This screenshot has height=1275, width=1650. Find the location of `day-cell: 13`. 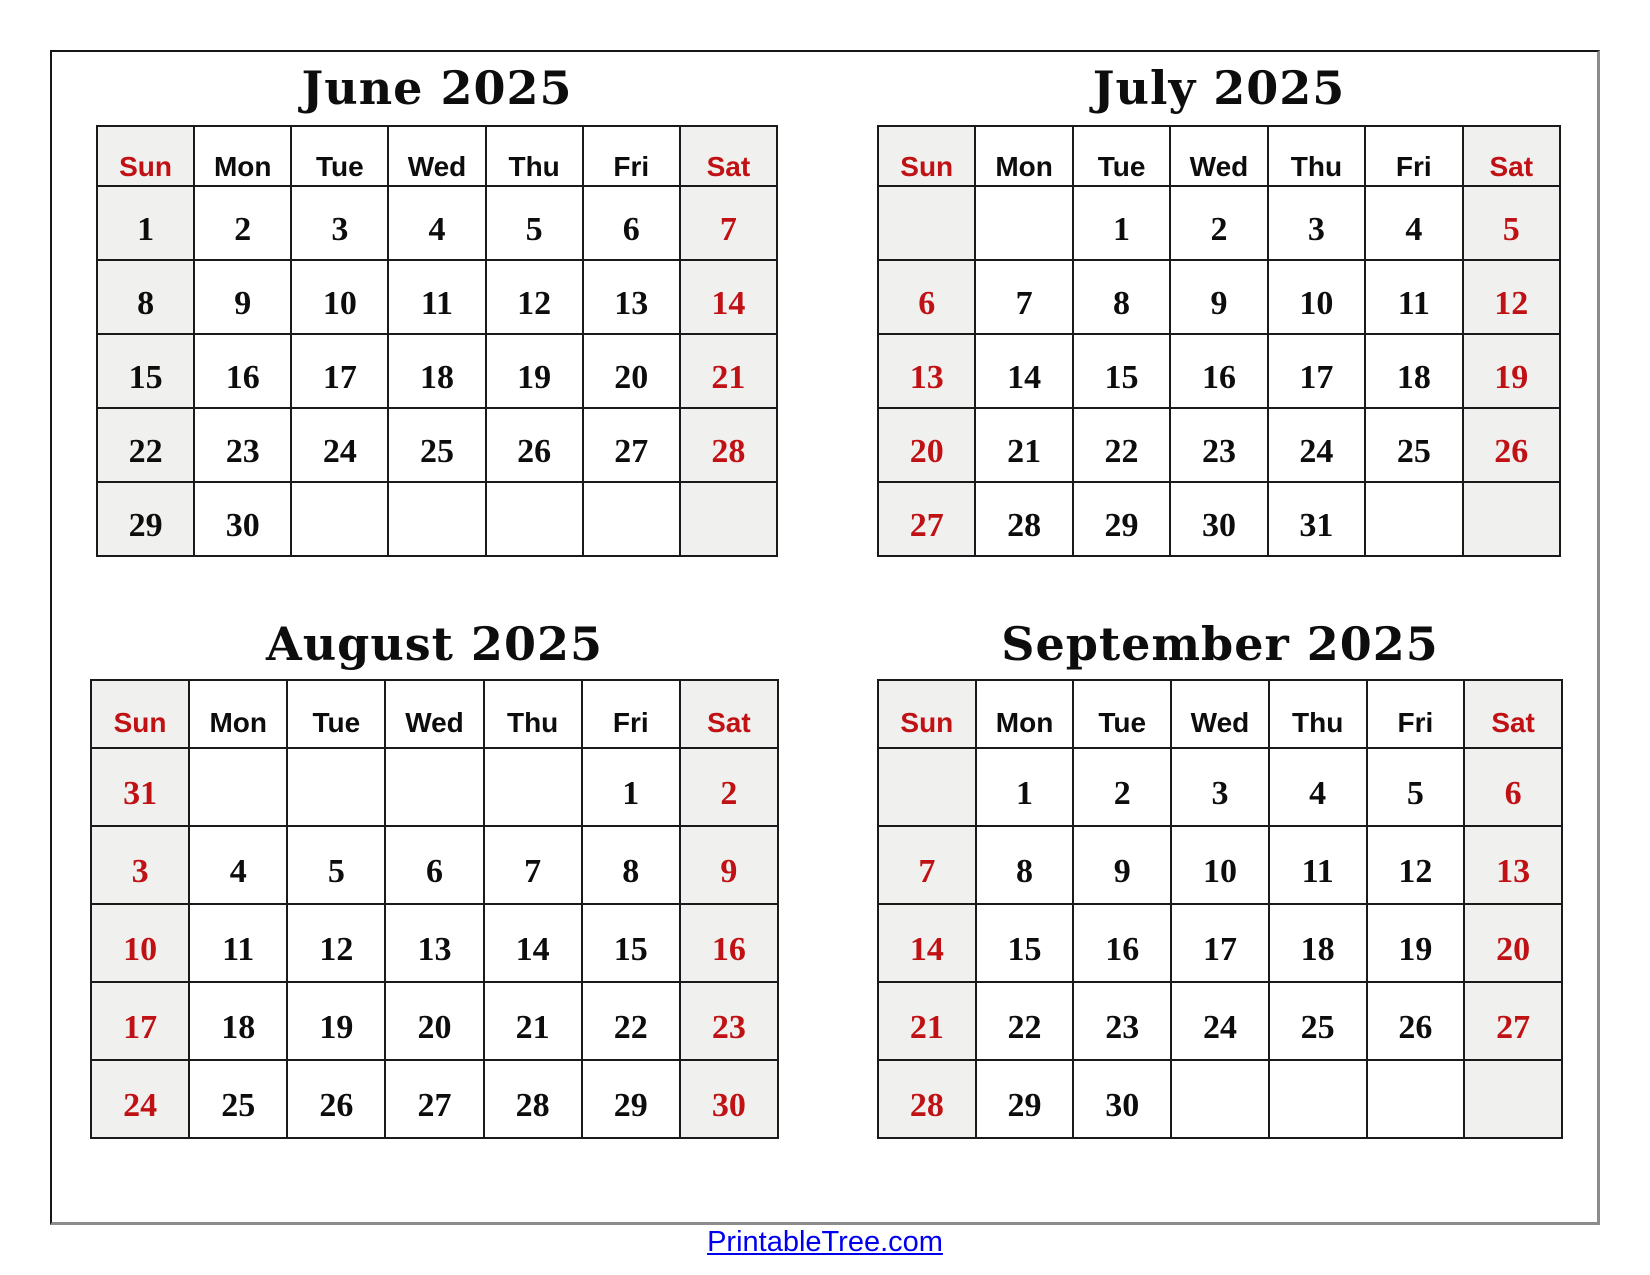

day-cell: 13 is located at coordinates (631, 297).